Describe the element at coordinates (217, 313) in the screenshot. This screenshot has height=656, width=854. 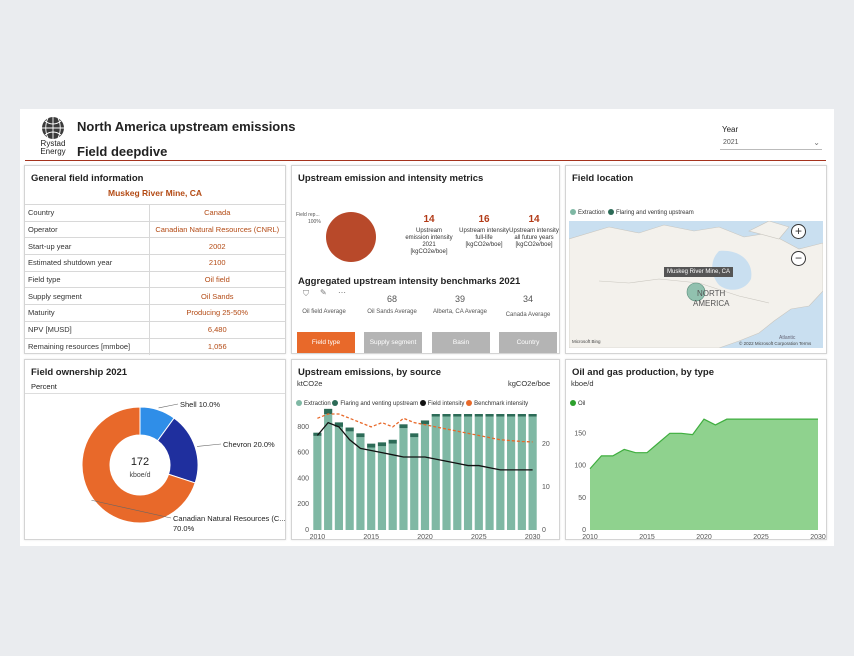
I see `row-value: Producing 25-50%` at that location.